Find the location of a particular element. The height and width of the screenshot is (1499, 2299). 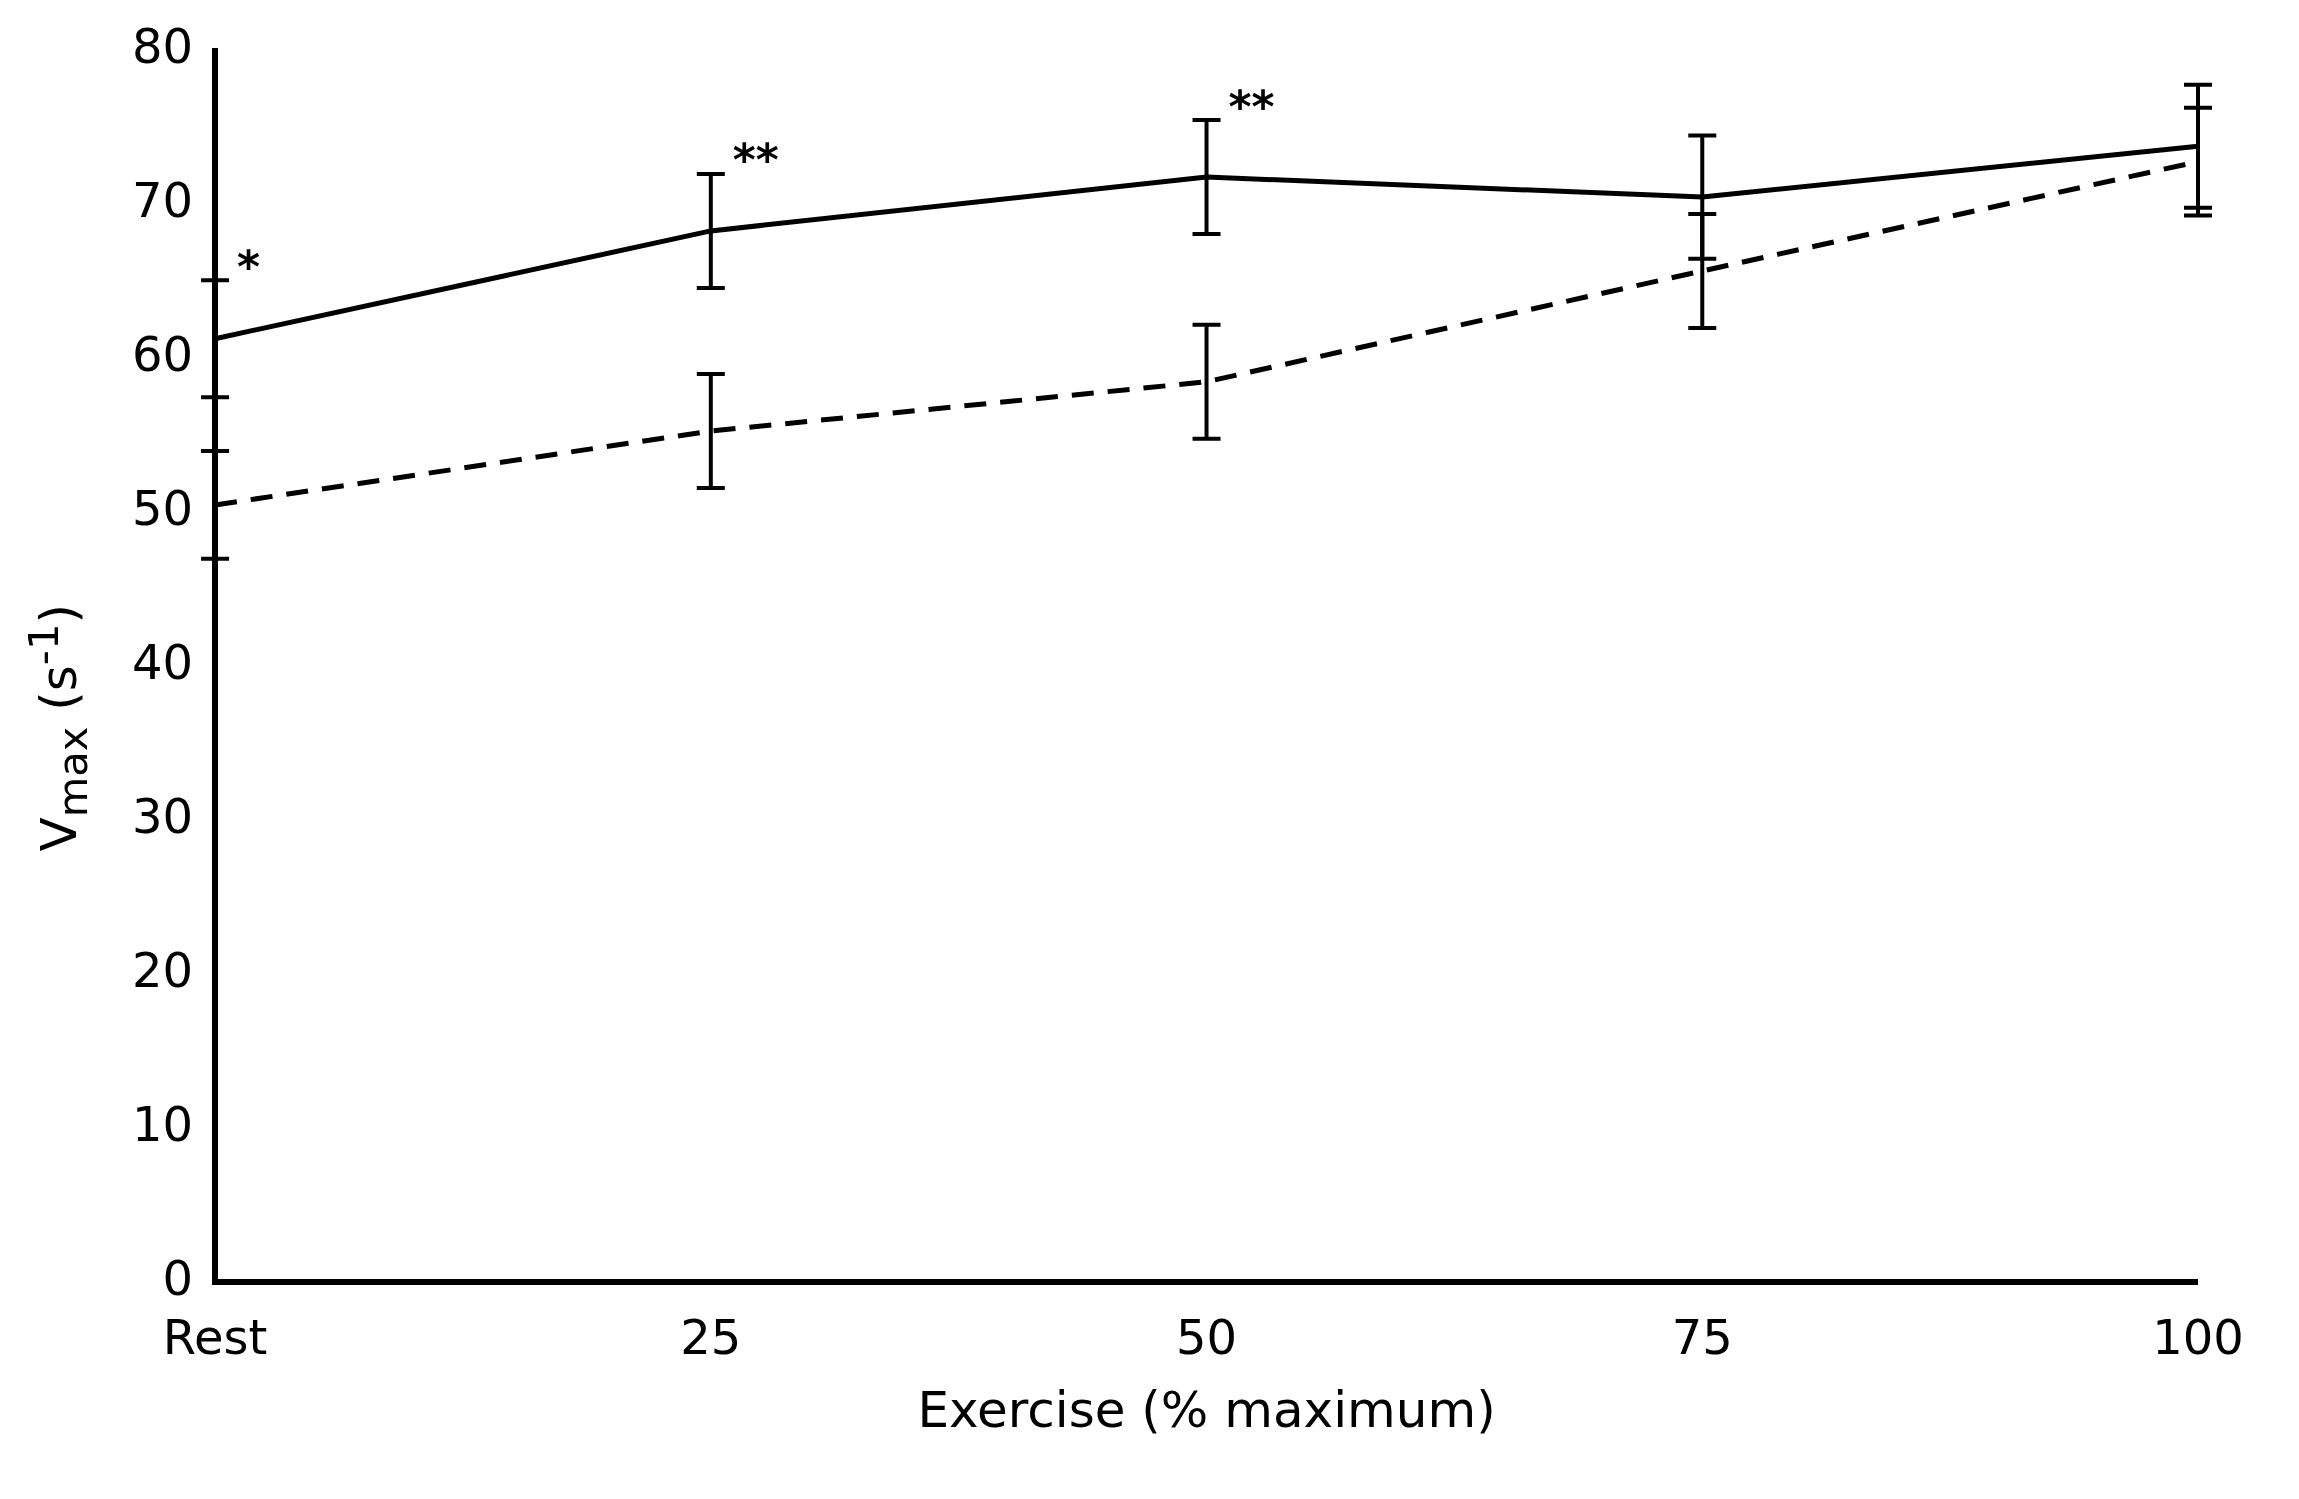

x-tick-label: 50 is located at coordinates (1207, 1336).